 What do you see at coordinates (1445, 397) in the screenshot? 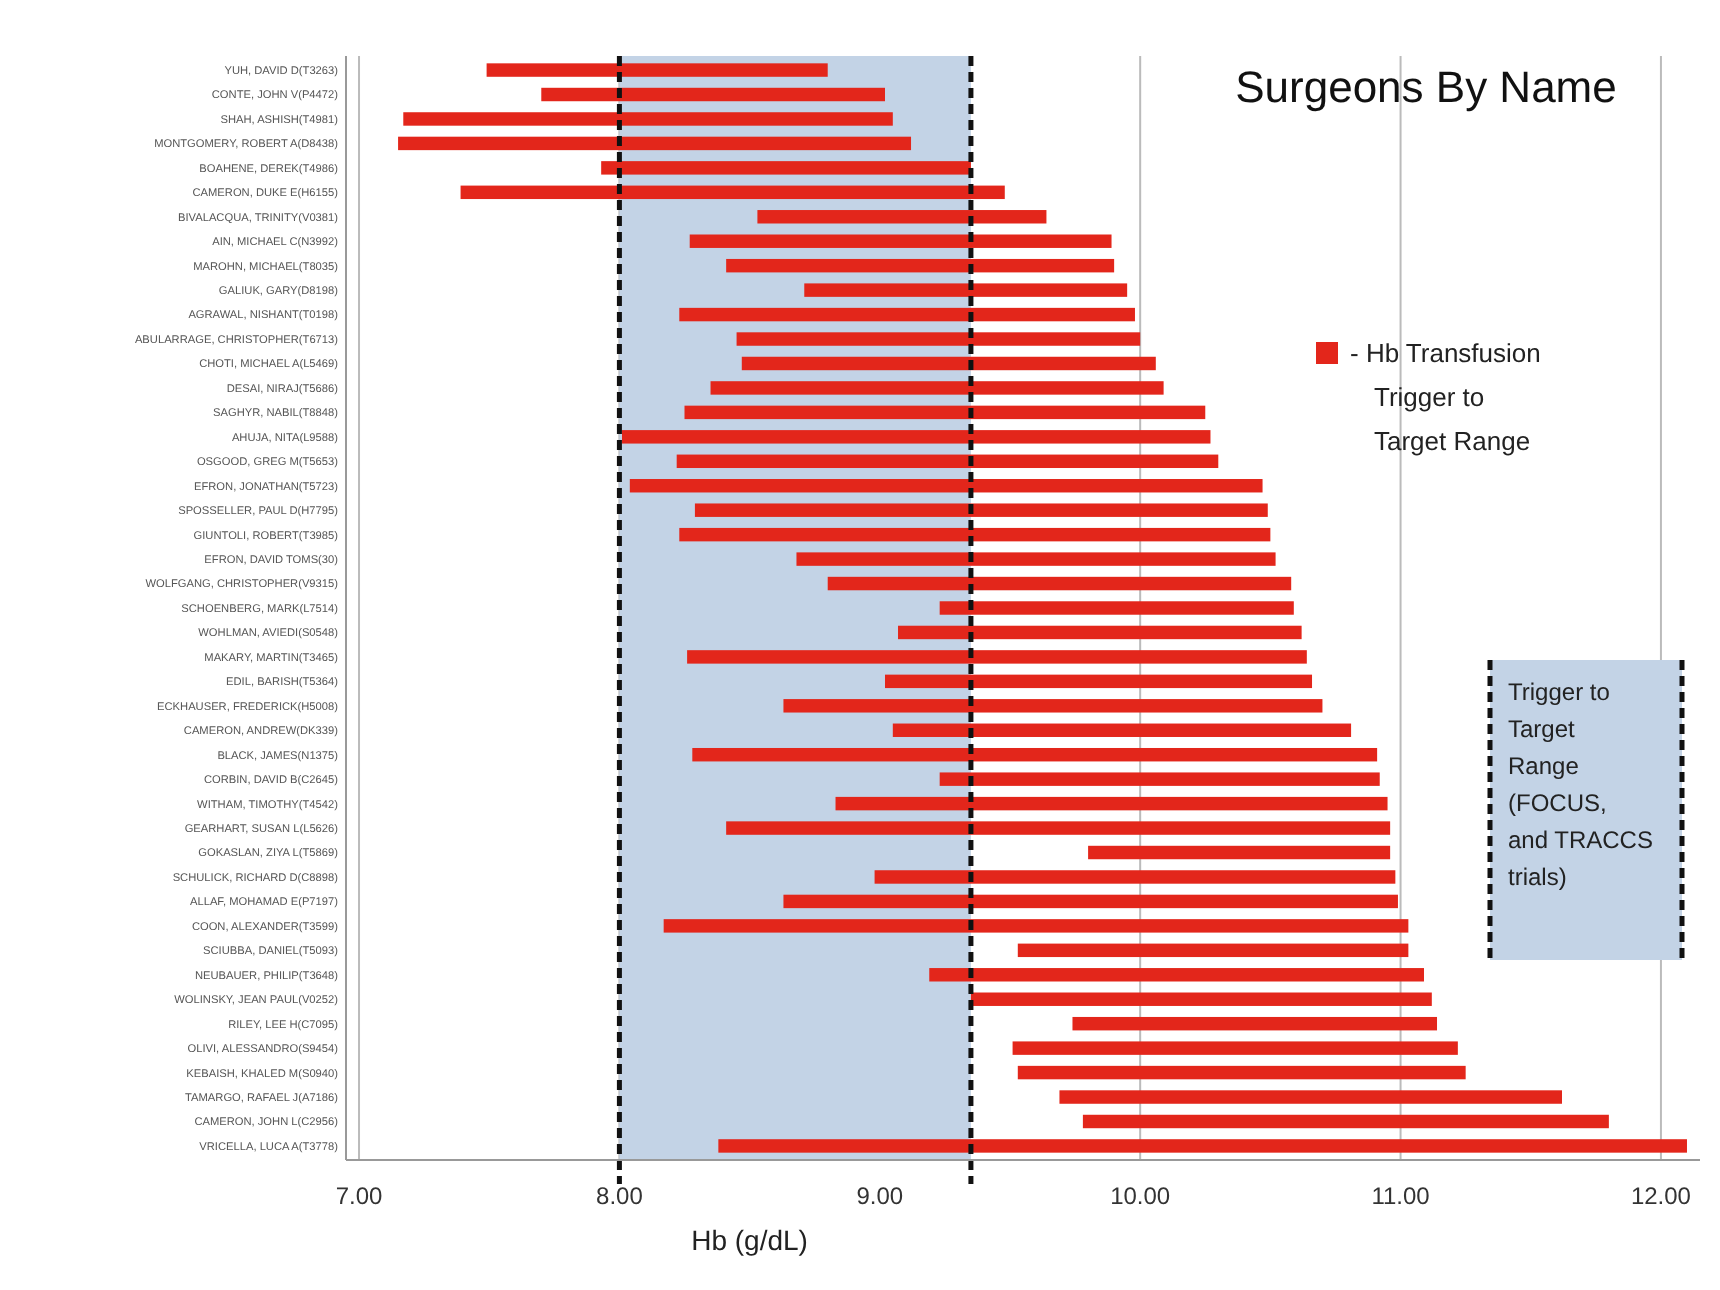
I see `legend-label: - Hb Transfusion Trigger to Target Range` at bounding box center [1445, 397].